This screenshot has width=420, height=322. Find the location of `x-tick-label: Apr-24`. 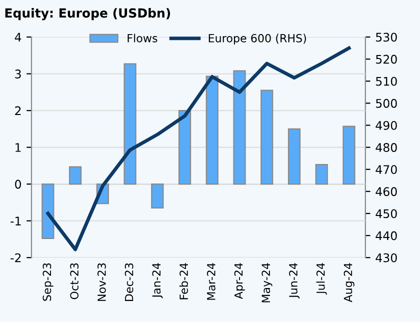

x-tick-label: Apr-24 is located at coordinates (239, 281).